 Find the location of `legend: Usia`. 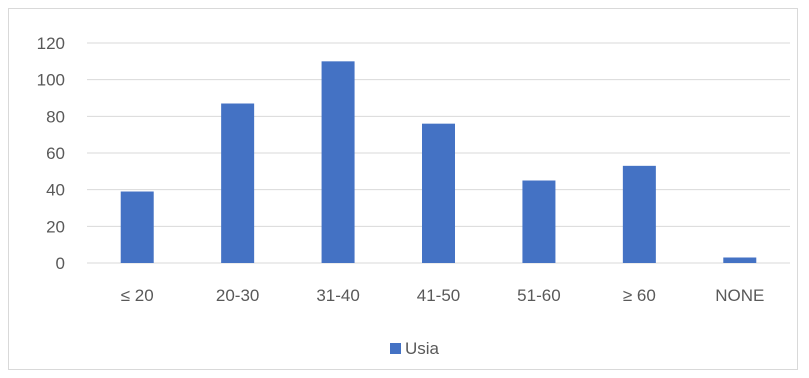

legend: Usia is located at coordinates (415, 348).